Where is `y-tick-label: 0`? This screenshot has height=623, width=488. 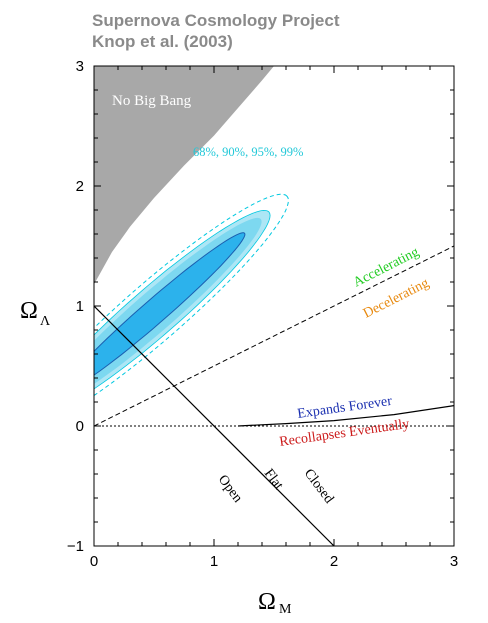
y-tick-label: 0 is located at coordinates (80, 426).